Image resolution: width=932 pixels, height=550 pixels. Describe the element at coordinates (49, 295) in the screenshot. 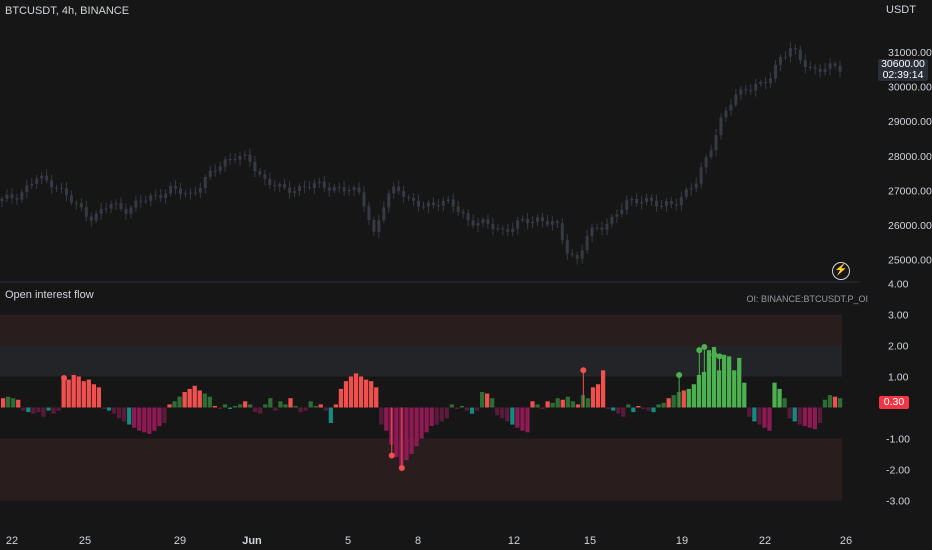

I see `indicator-title: Open interest flow` at that location.